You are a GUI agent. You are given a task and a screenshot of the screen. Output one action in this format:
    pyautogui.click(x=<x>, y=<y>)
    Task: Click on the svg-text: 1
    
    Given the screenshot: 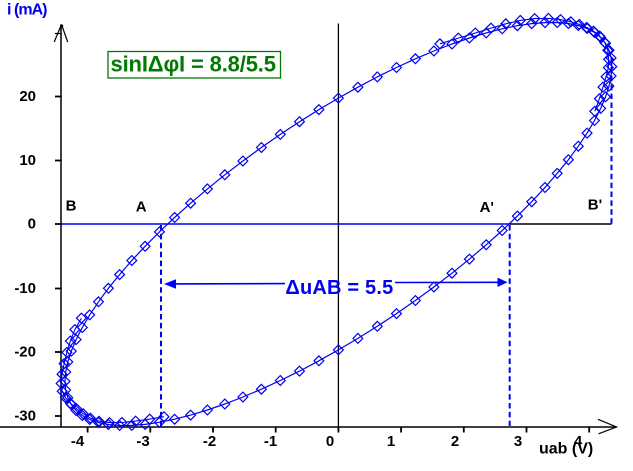 What is the action you would take?
    pyautogui.click(x=391, y=441)
    